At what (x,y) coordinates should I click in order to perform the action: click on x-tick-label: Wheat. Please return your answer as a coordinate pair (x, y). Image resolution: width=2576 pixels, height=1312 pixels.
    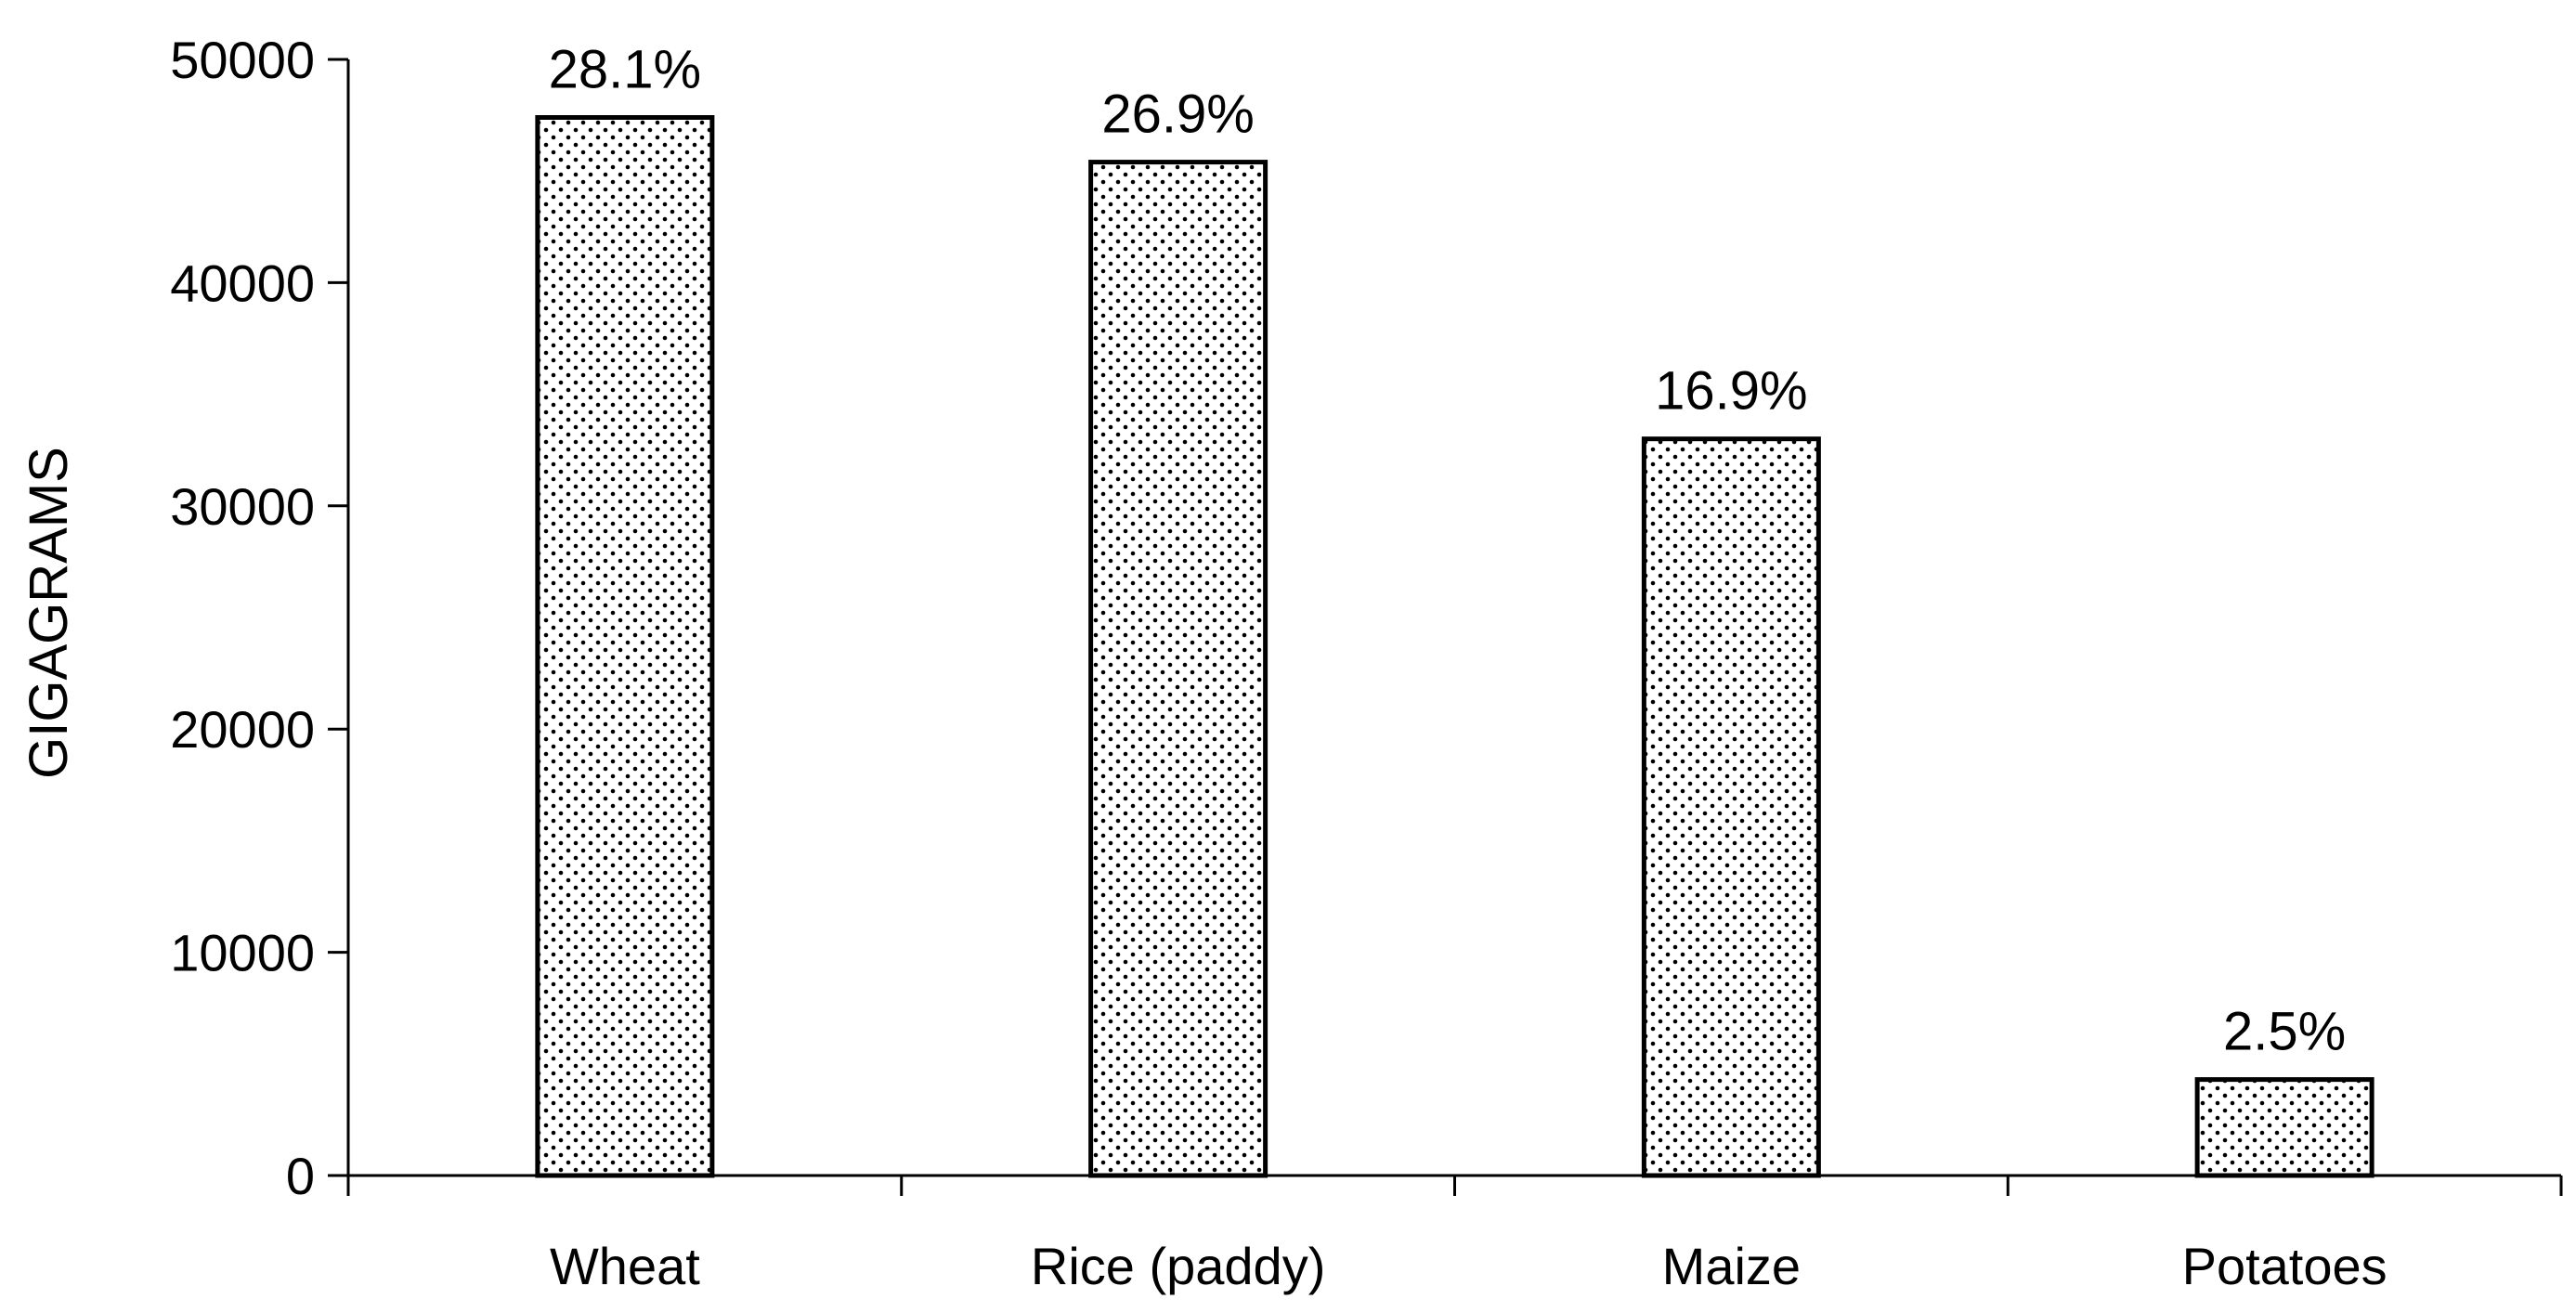
    Looking at the image, I should click on (625, 1266).